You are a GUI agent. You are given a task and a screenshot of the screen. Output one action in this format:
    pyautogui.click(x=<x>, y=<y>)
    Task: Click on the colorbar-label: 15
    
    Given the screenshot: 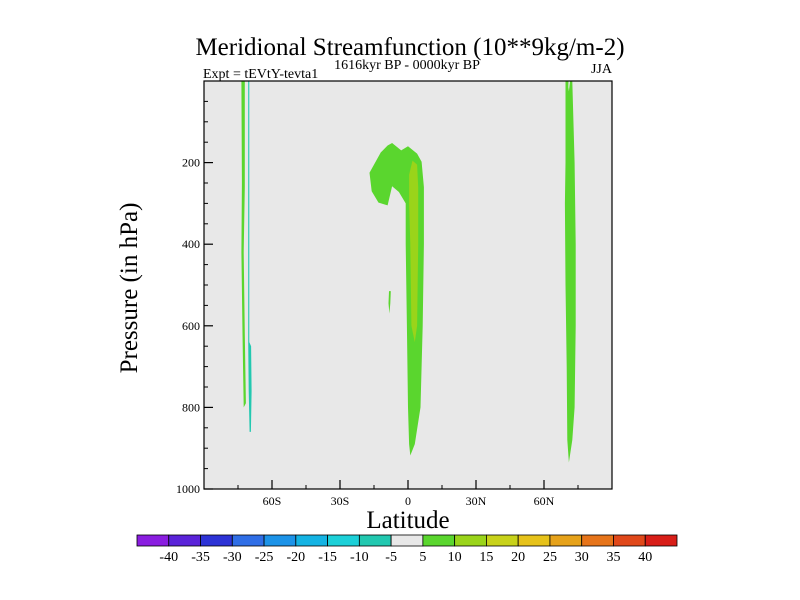 What is the action you would take?
    pyautogui.click(x=486, y=557)
    